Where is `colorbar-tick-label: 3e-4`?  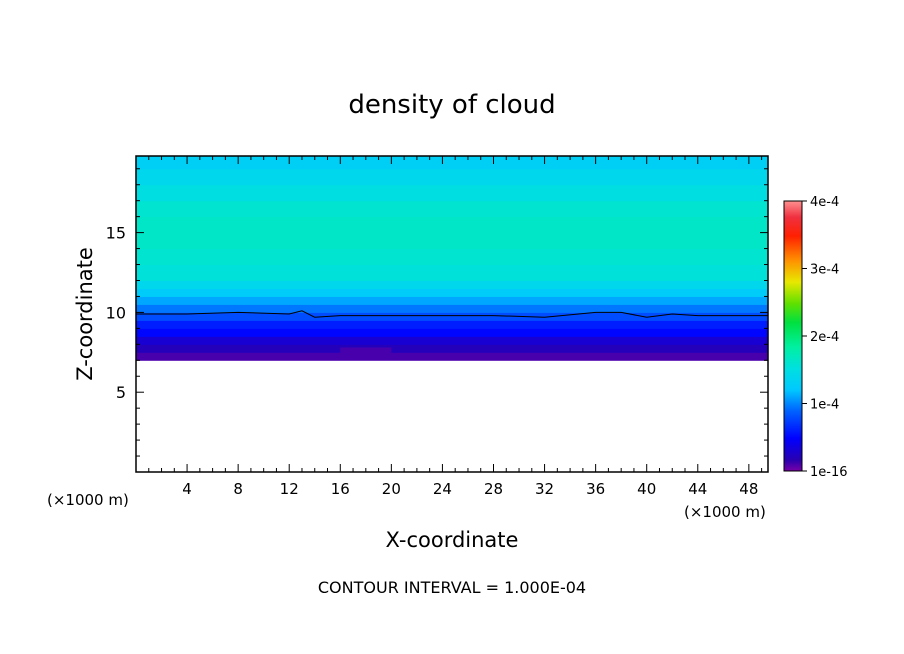
colorbar-tick-label: 3e-4 is located at coordinates (824, 270).